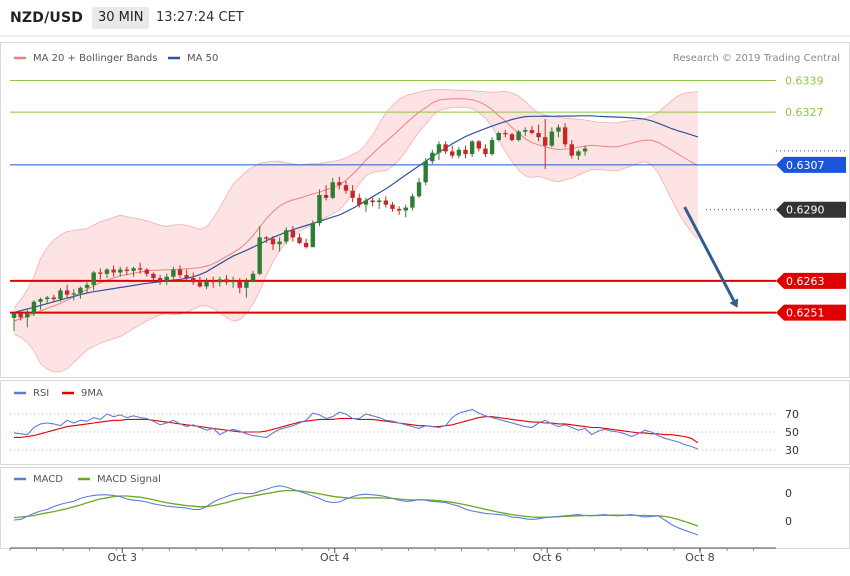 The image size is (850, 576). I want to click on panel-frame, so click(425, 422).